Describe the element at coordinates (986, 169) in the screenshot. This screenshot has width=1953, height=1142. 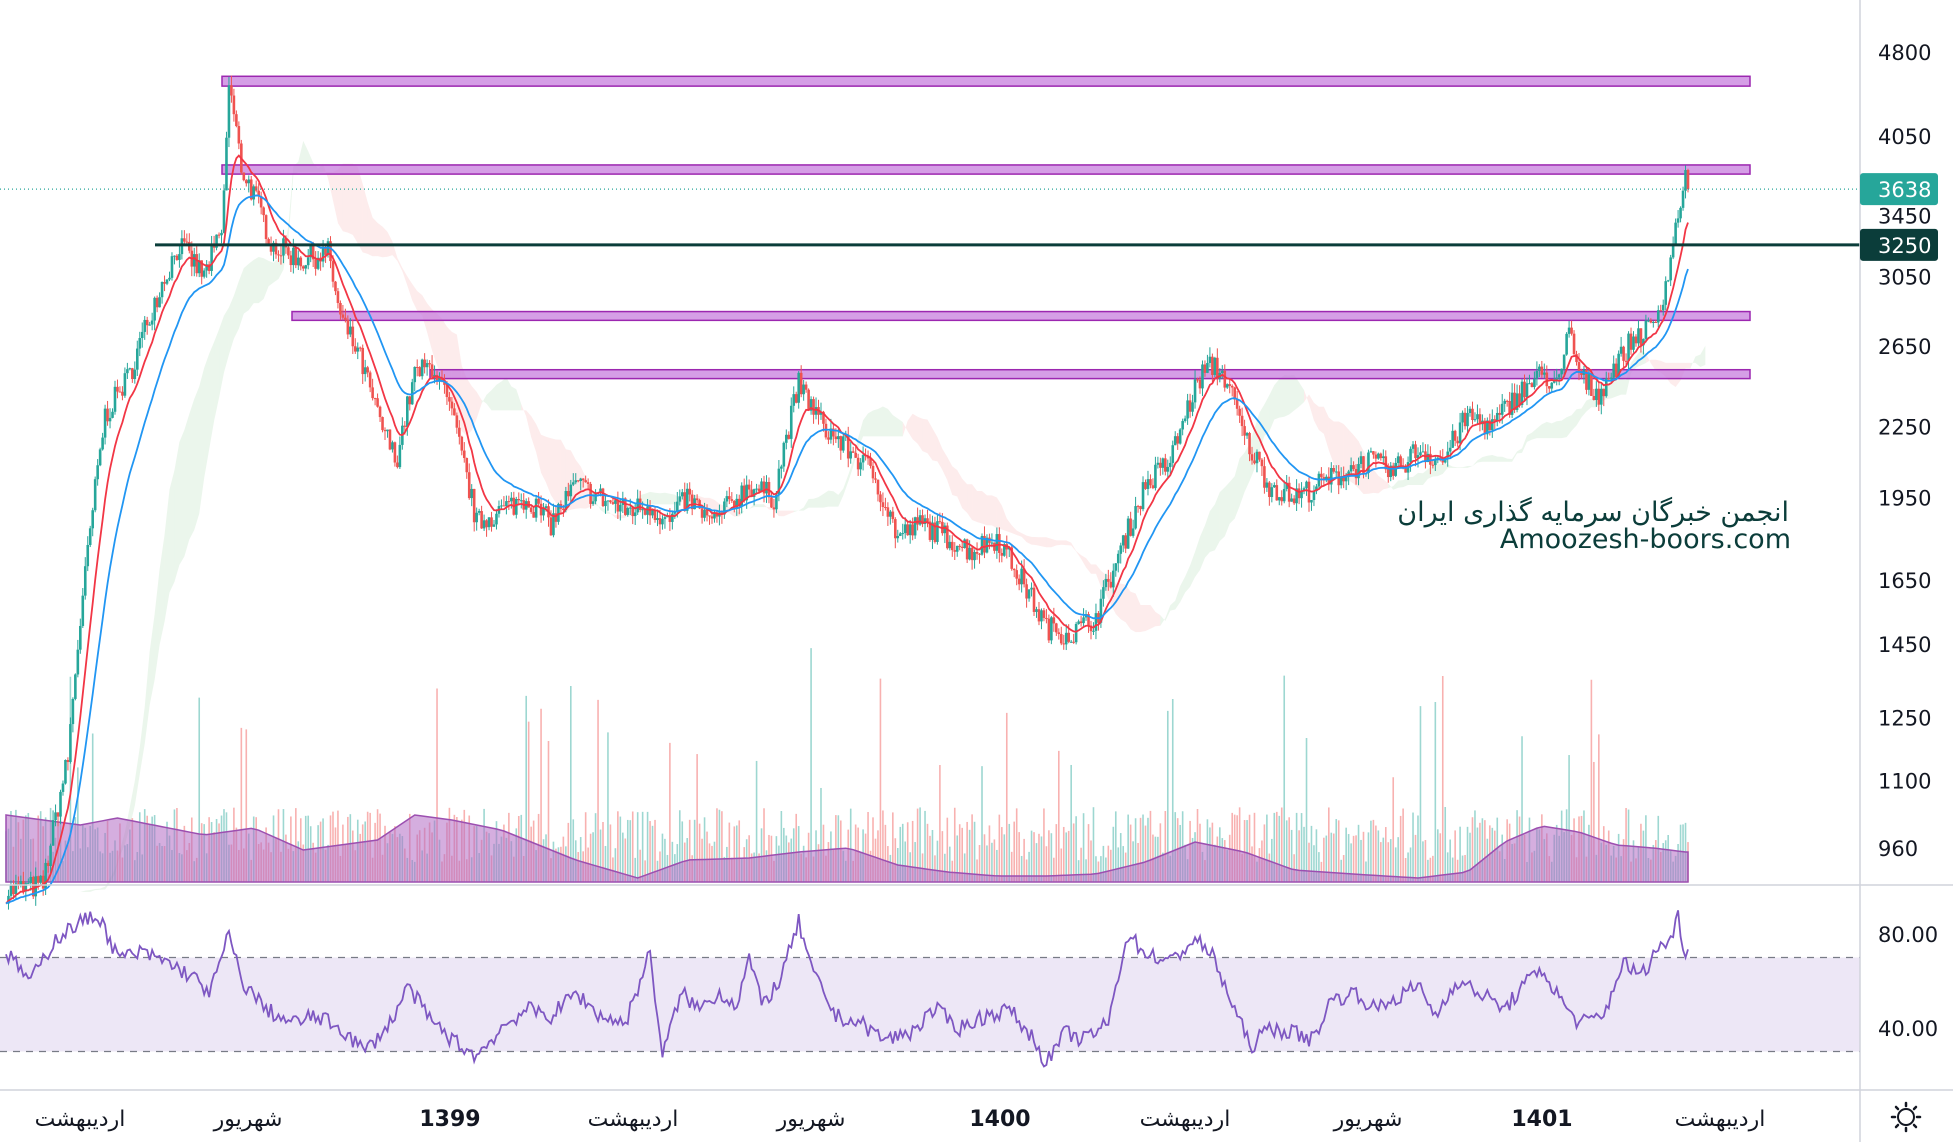
I see `resistance-zone` at that location.